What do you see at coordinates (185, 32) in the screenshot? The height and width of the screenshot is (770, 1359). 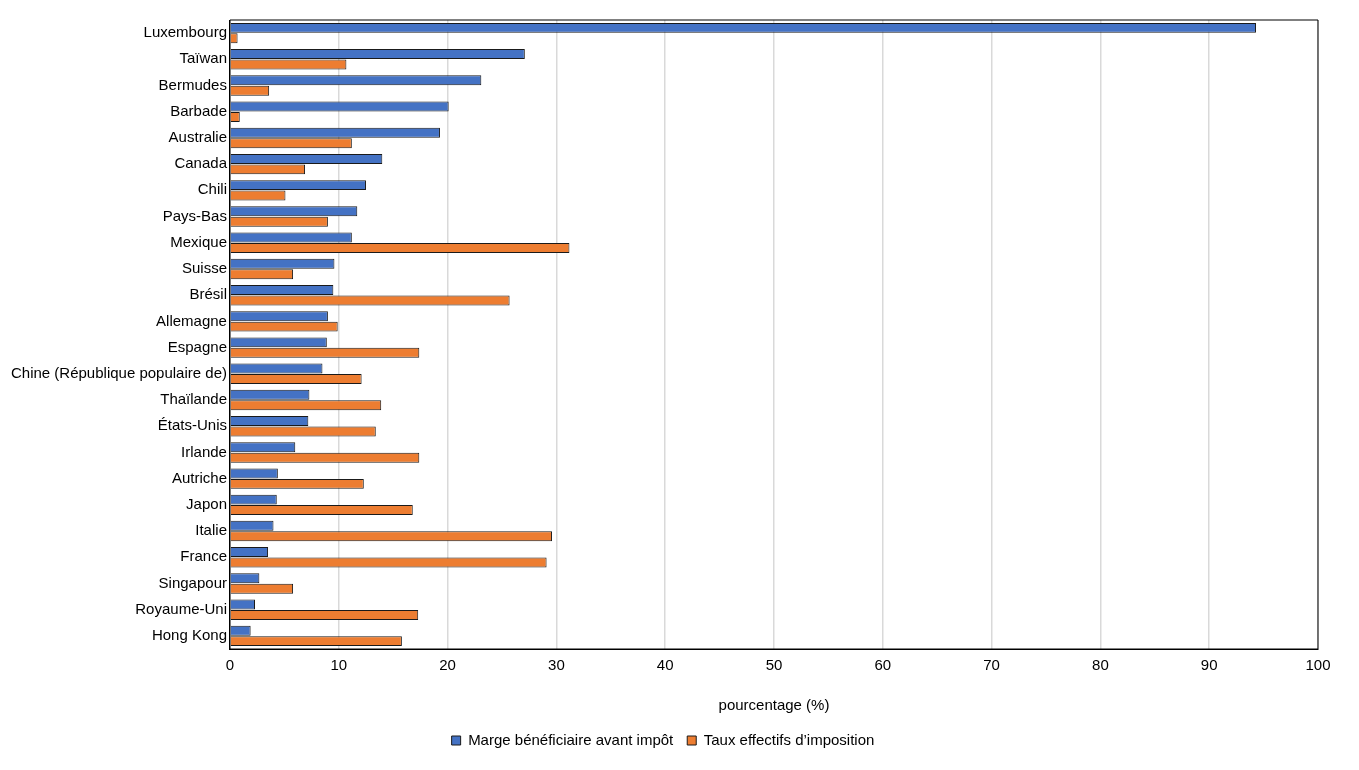 I see `y-tick-label: Luxembourg` at bounding box center [185, 32].